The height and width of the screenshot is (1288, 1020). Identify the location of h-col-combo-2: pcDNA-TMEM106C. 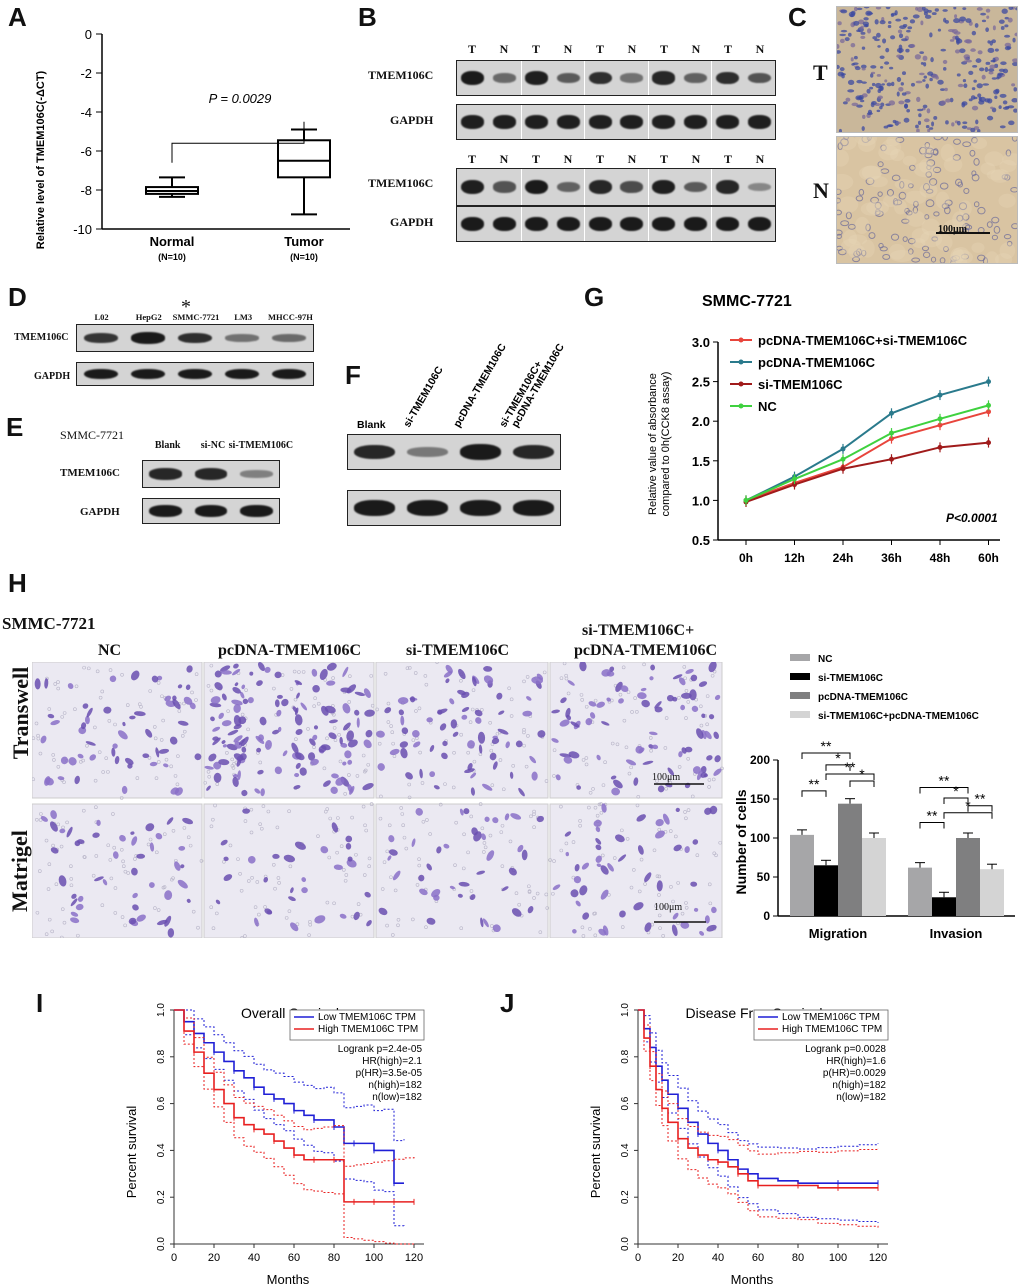
(646, 650).